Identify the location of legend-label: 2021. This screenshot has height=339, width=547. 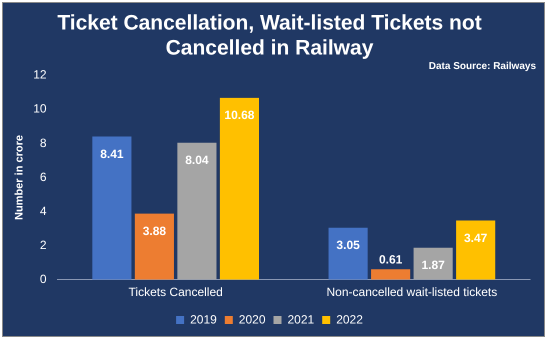
(301, 319).